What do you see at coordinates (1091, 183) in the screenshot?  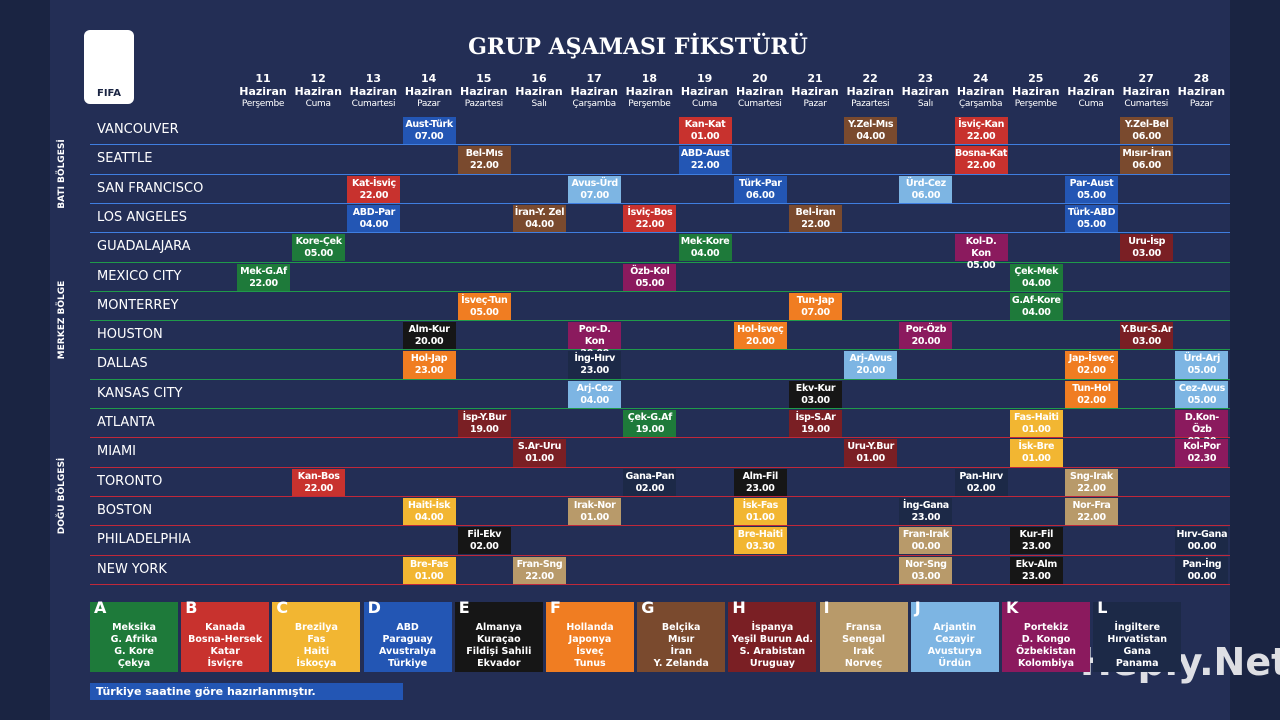 I see `match-teams: Par-Aust` at bounding box center [1091, 183].